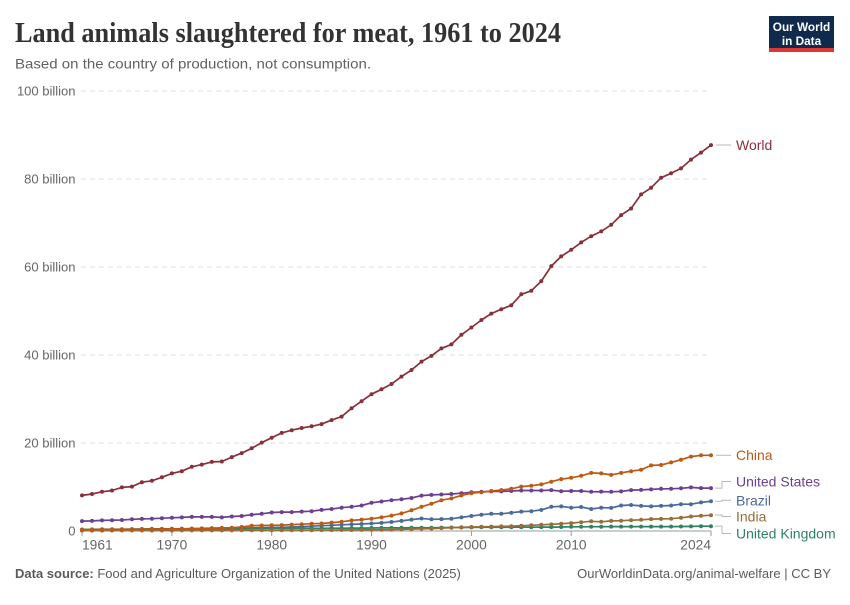 This screenshot has height=605, width=850. Describe the element at coordinates (695, 545) in the screenshot. I see `svg-text: 2024` at that location.